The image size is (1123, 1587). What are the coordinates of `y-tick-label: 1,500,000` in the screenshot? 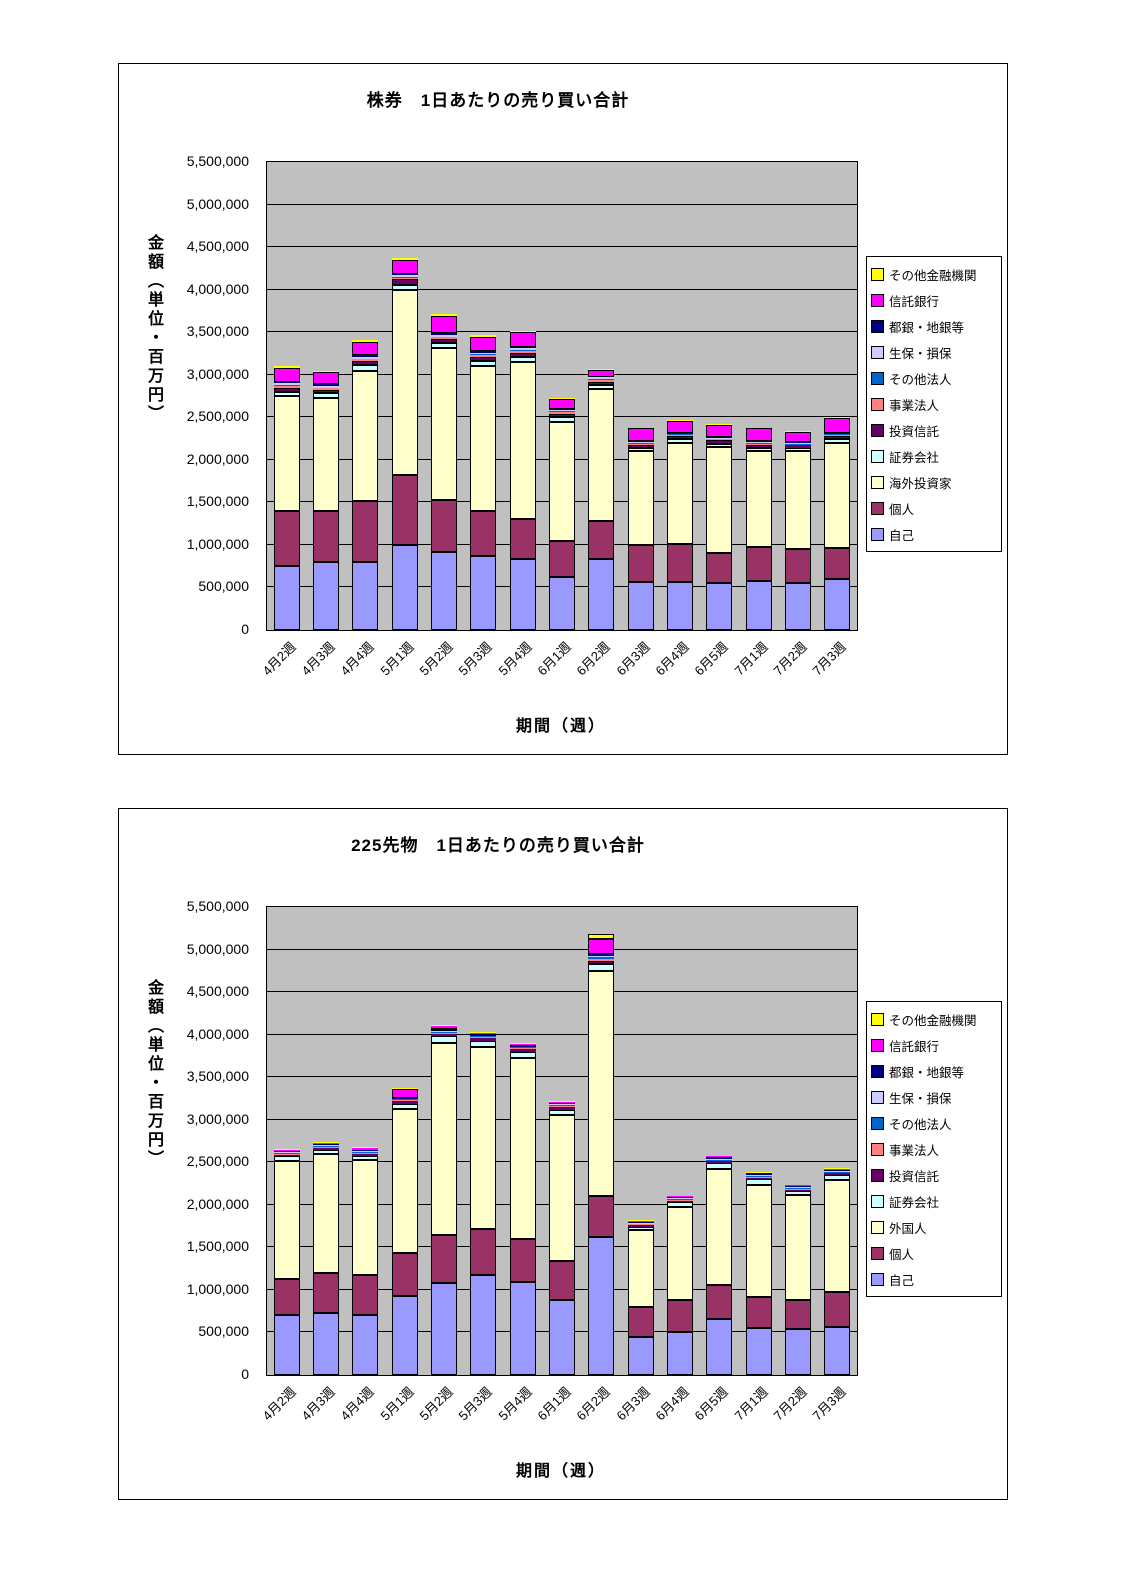 It's located at (217, 1246).